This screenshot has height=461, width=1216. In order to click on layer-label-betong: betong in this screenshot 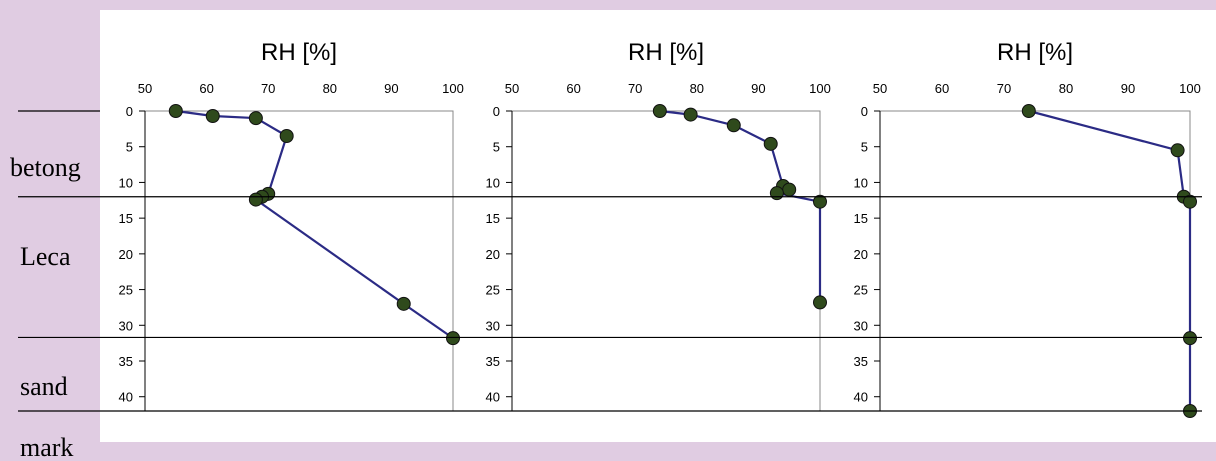, I will do `click(45, 167)`.